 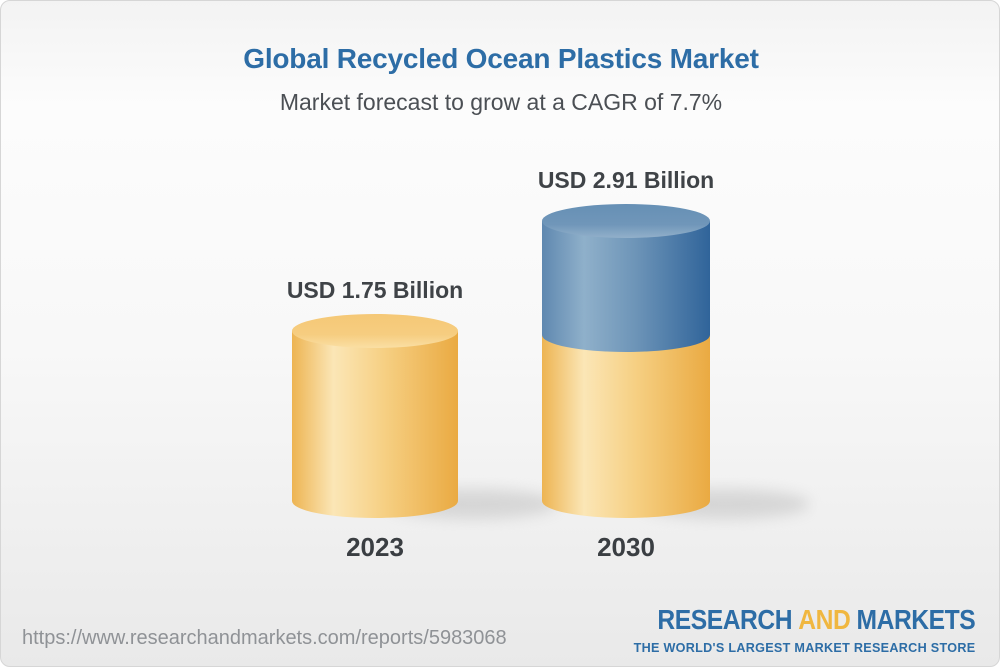 I want to click on axis-label-2023: 2023, so click(x=375, y=547).